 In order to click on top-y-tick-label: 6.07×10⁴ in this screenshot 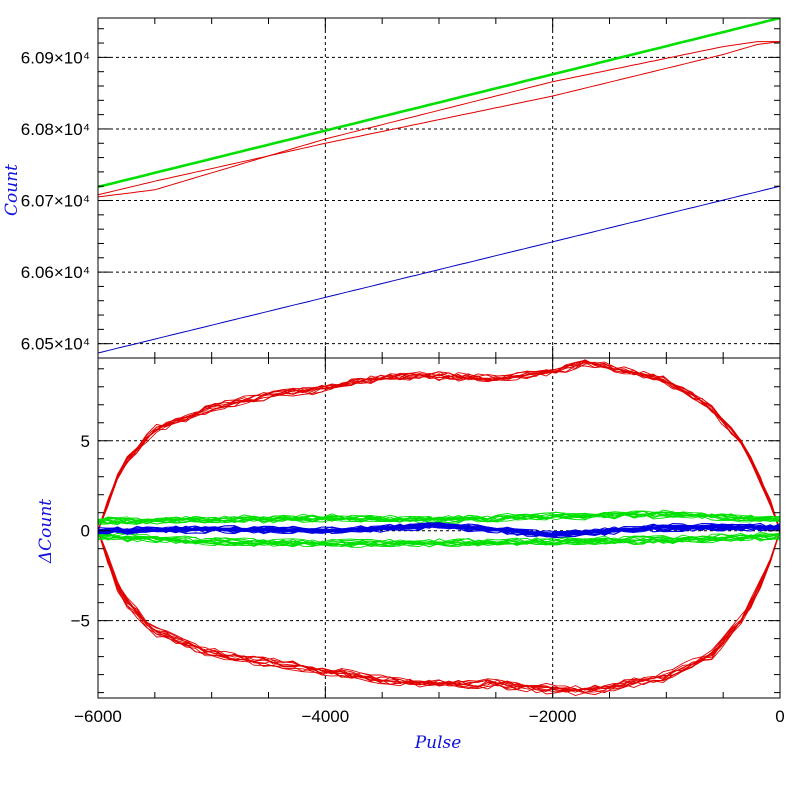, I will do `click(55, 201)`.